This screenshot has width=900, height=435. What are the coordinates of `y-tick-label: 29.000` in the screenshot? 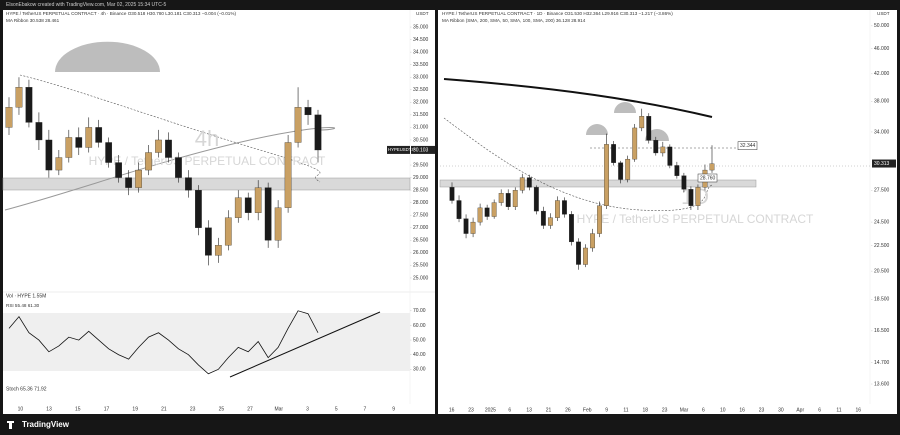 It's located at (421, 178).